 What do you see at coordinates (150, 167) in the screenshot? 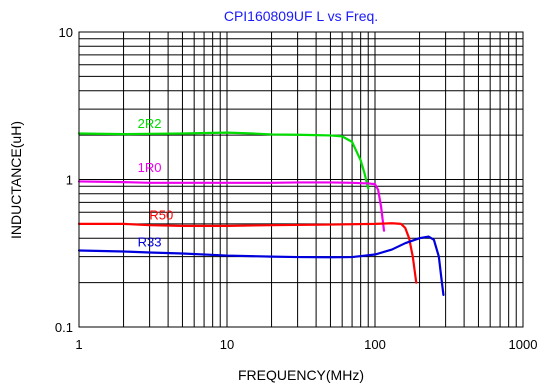
I see `series-label-1r0: 1R0` at bounding box center [150, 167].